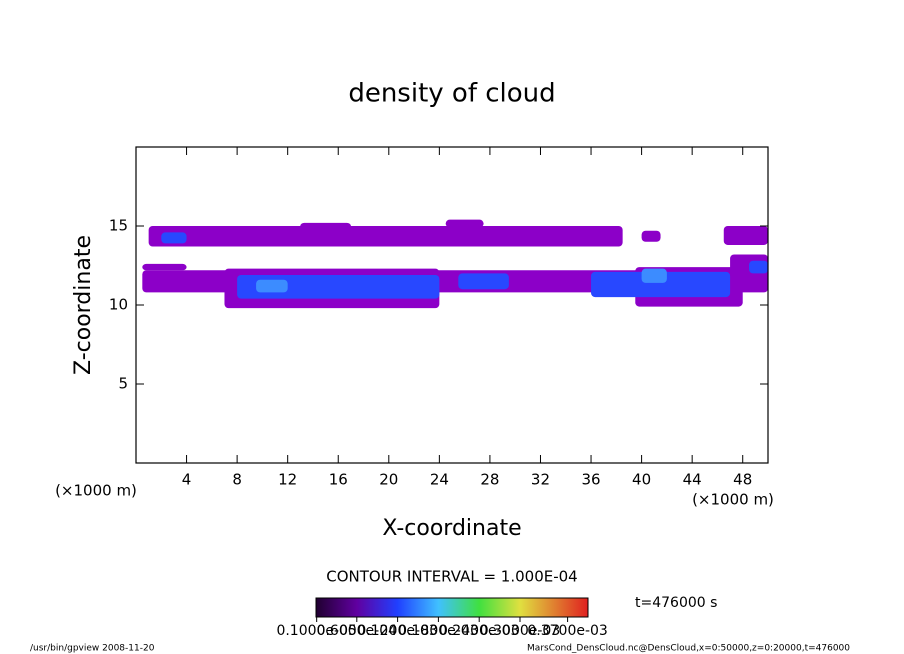 The image size is (904, 654). I want to click on x-tick-label: 8, so click(237, 480).